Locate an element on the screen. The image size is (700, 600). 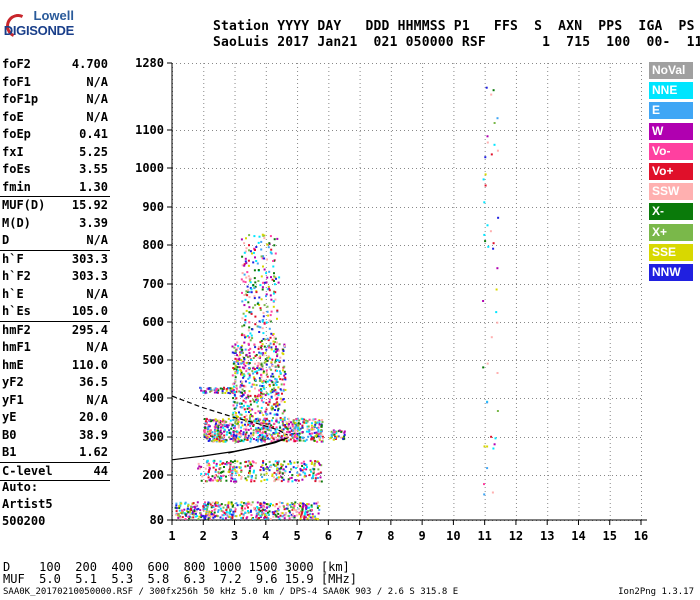
x-tick-label: 15 is located at coordinates (610, 536).